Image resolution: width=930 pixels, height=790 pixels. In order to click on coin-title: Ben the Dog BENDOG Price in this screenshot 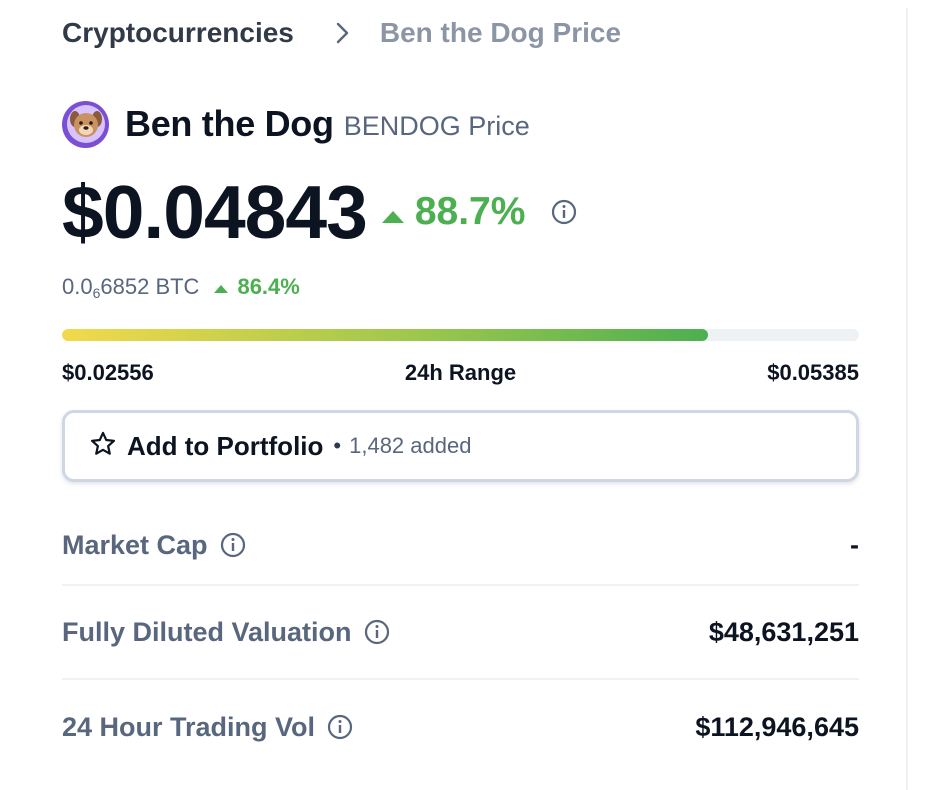, I will do `click(460, 124)`.